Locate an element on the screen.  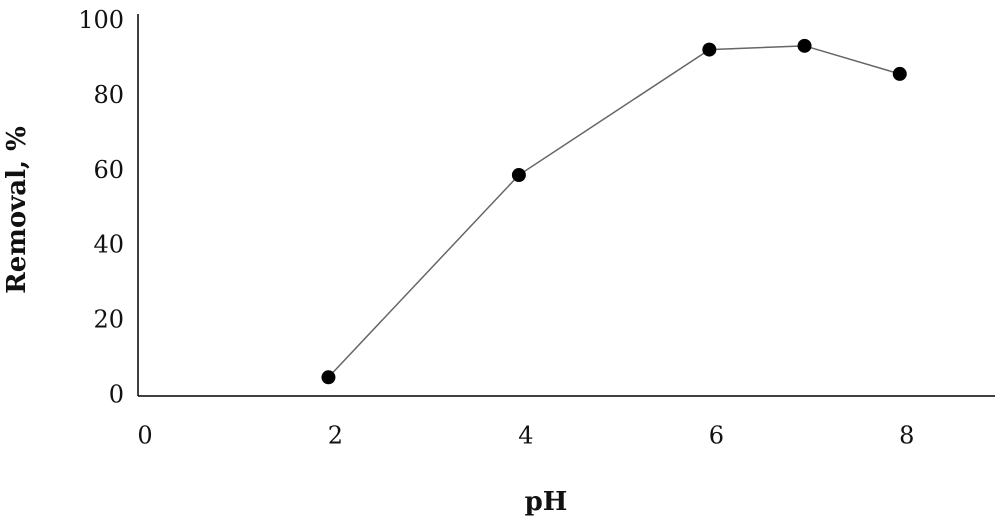
y-tick-label: 20 is located at coordinates (108, 320).